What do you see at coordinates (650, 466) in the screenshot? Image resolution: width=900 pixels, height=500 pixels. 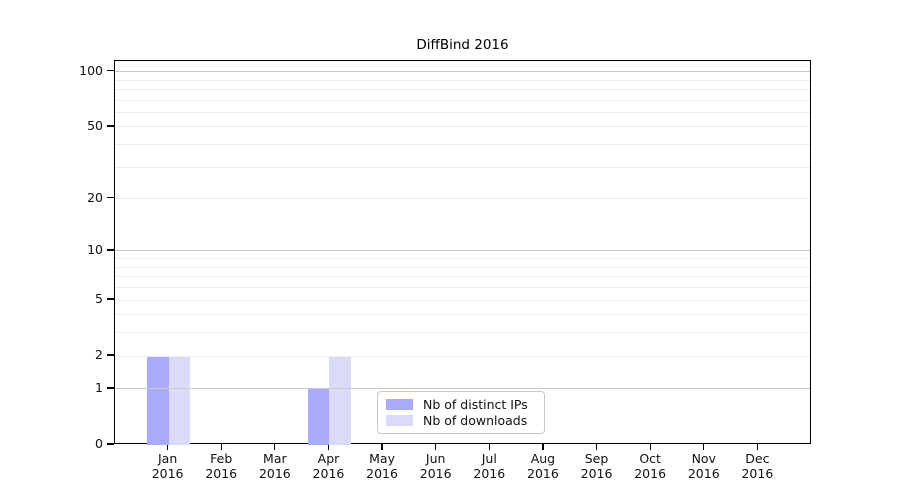 I see `x-tick-label: Oct 2016` at bounding box center [650, 466].